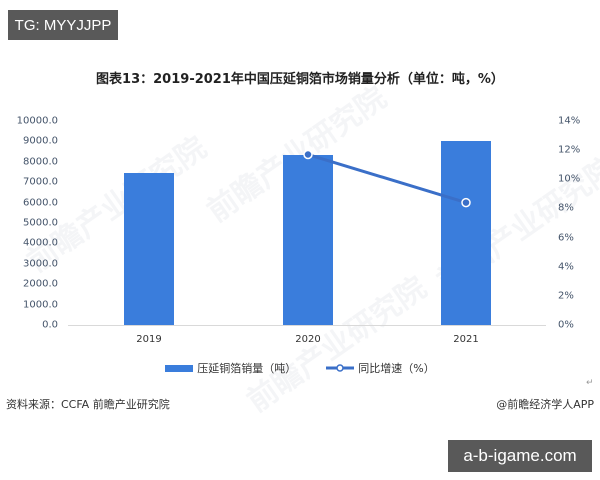  I want to click on credit-note: @前瞻经济学人APP, so click(545, 404).